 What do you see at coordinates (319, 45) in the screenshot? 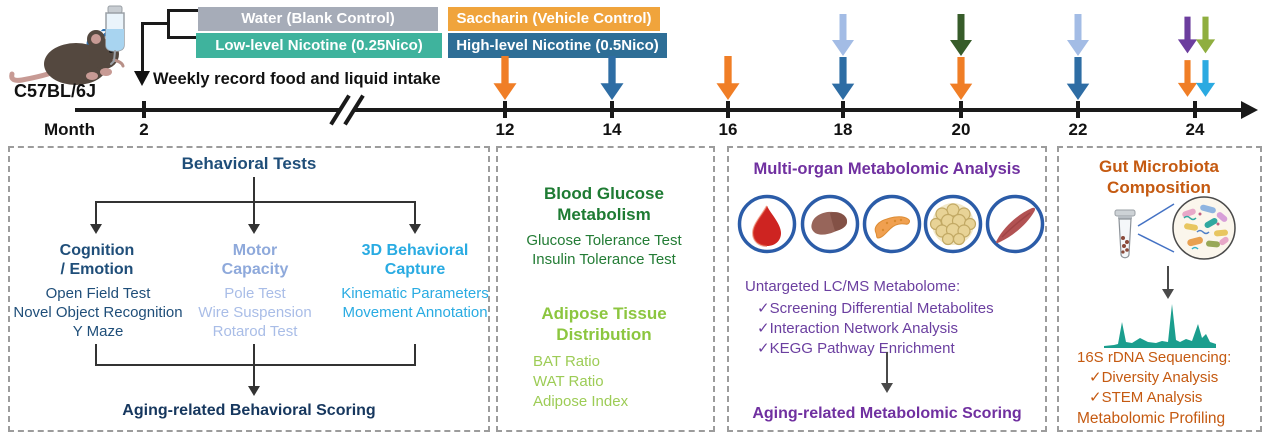
I see `group-low-nicotine: Low-level Nicotine (0.25Nico)` at bounding box center [319, 45].